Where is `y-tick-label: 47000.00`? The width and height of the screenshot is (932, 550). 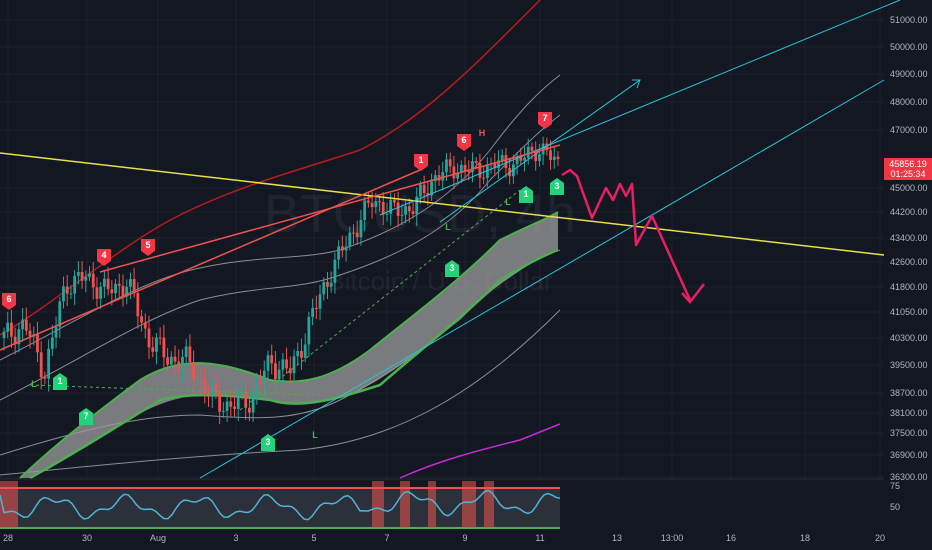 y-tick-label: 47000.00 is located at coordinates (909, 130).